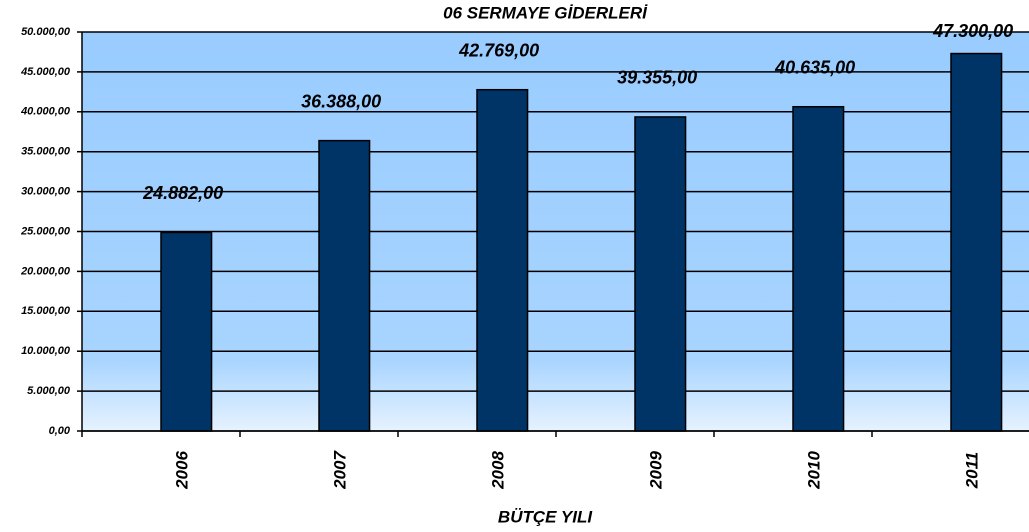  Describe the element at coordinates (814, 470) in the screenshot. I see `x-tick-label: 2010` at that location.